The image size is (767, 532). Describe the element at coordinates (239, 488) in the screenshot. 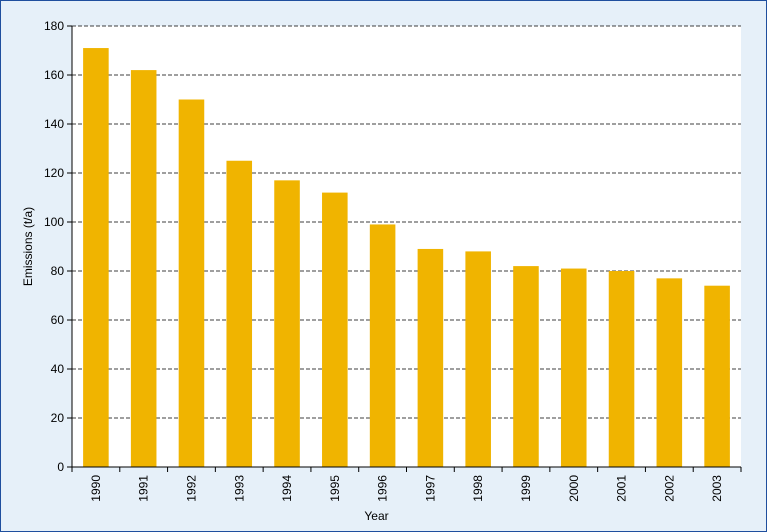

I see `x-tick-label: 1993` at that location.